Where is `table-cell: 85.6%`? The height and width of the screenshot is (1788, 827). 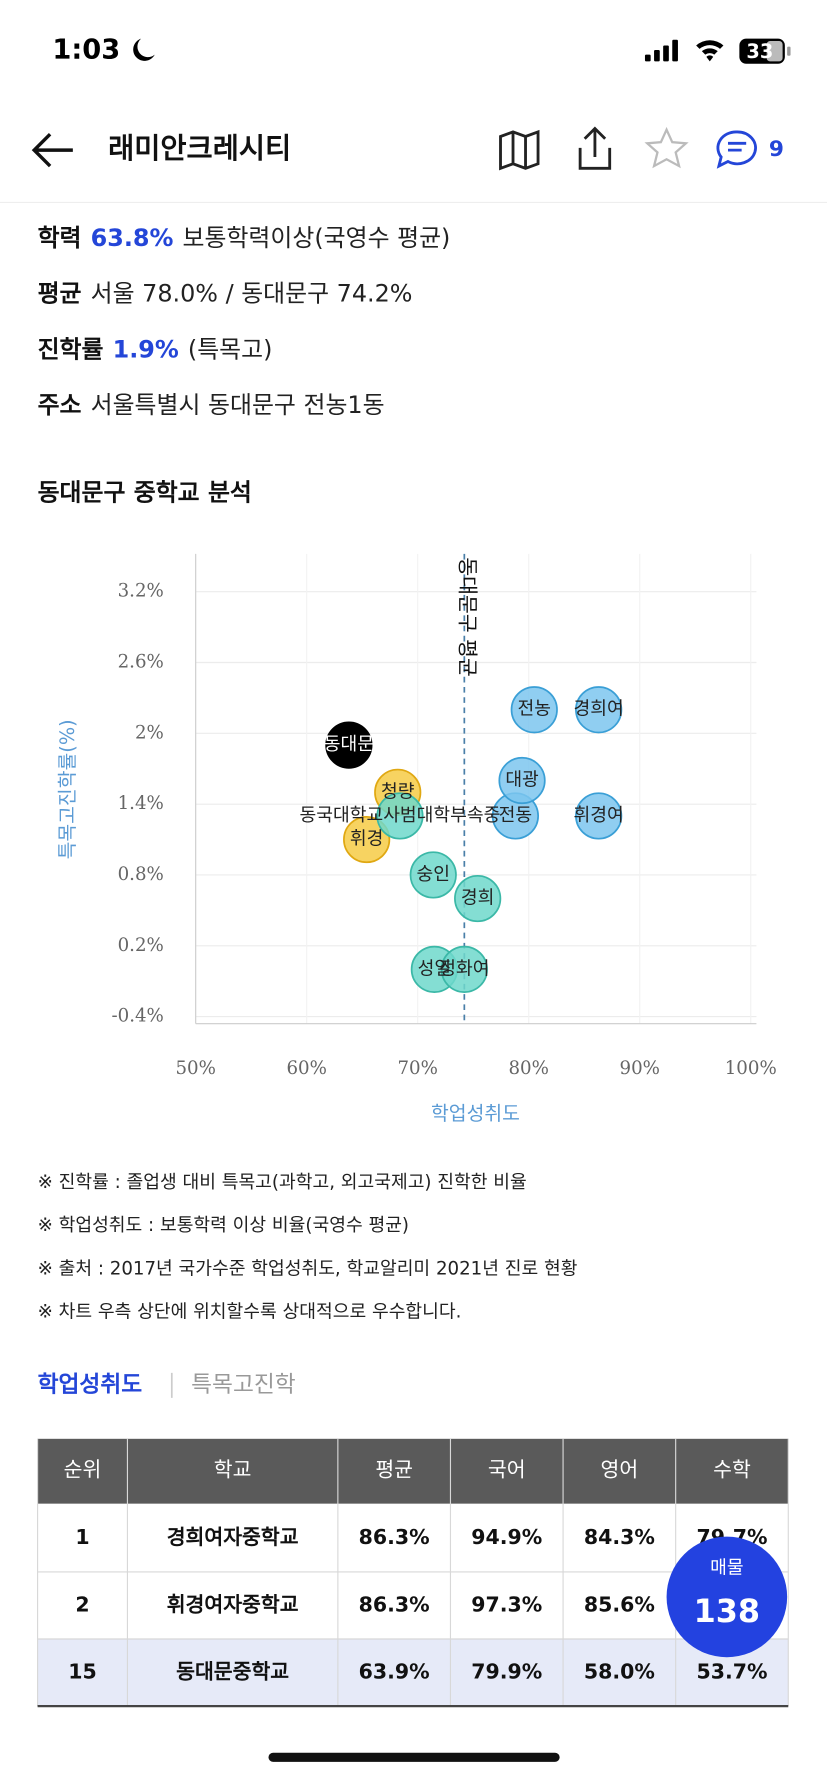 table-cell: 85.6% is located at coordinates (619, 1604).